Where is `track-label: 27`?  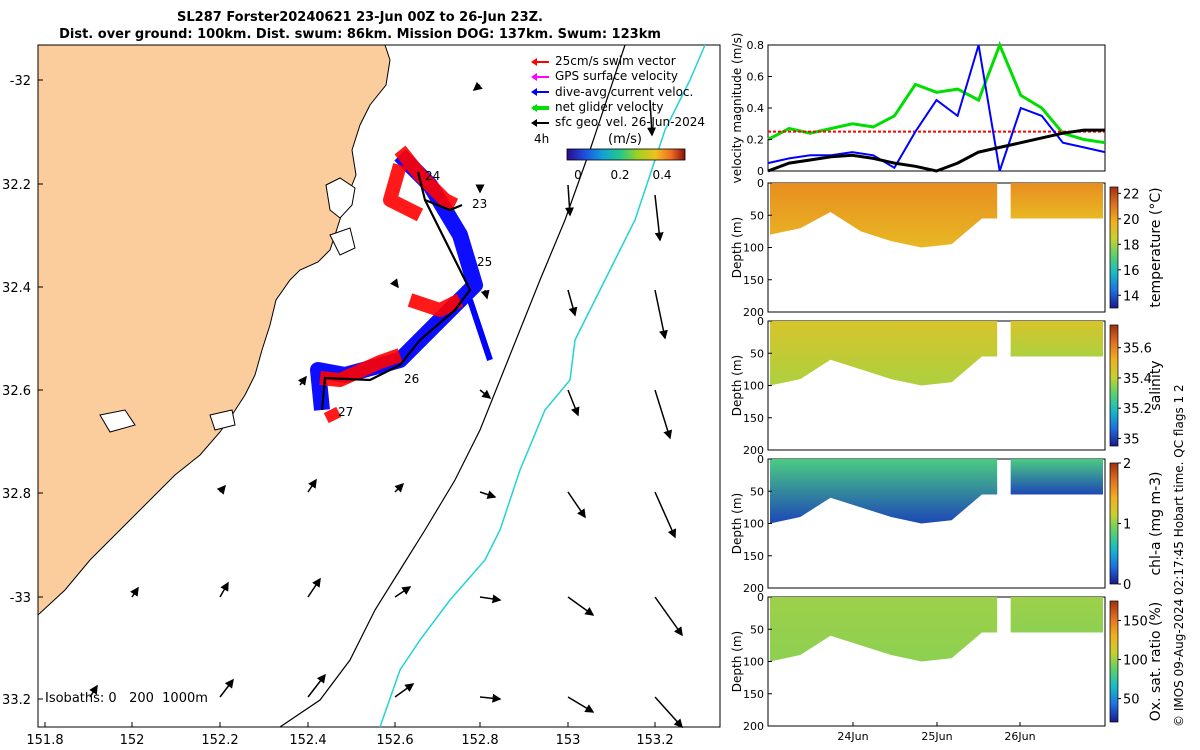 track-label: 27 is located at coordinates (345, 412).